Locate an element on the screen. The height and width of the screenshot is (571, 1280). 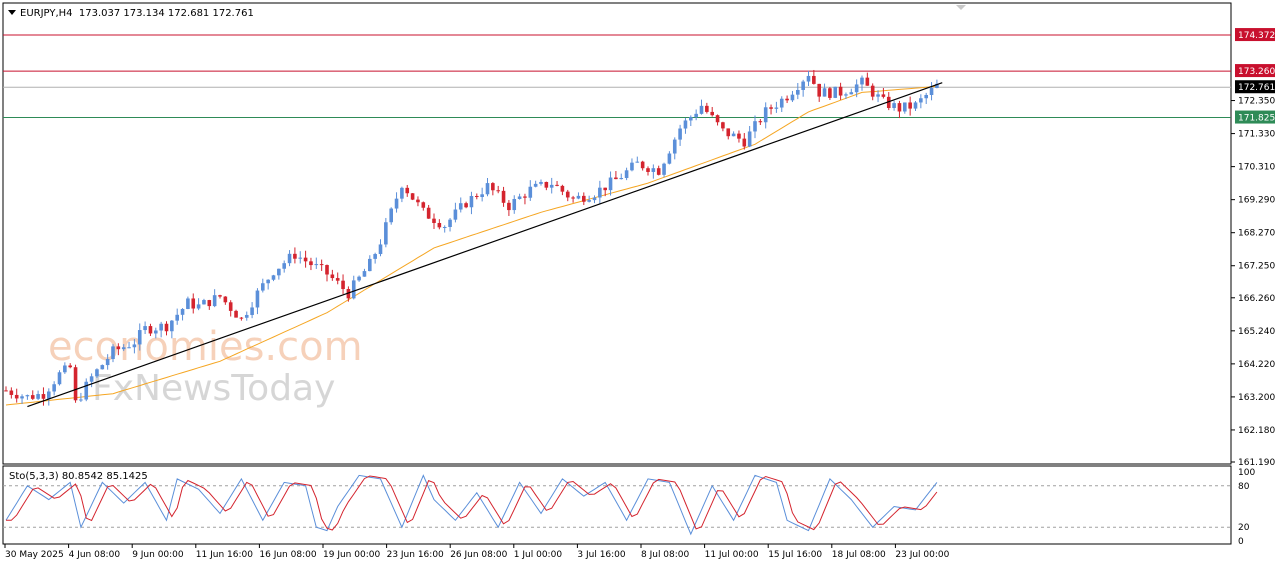
time-tick-5: 19 Jun 00:00 is located at coordinates (351, 555).